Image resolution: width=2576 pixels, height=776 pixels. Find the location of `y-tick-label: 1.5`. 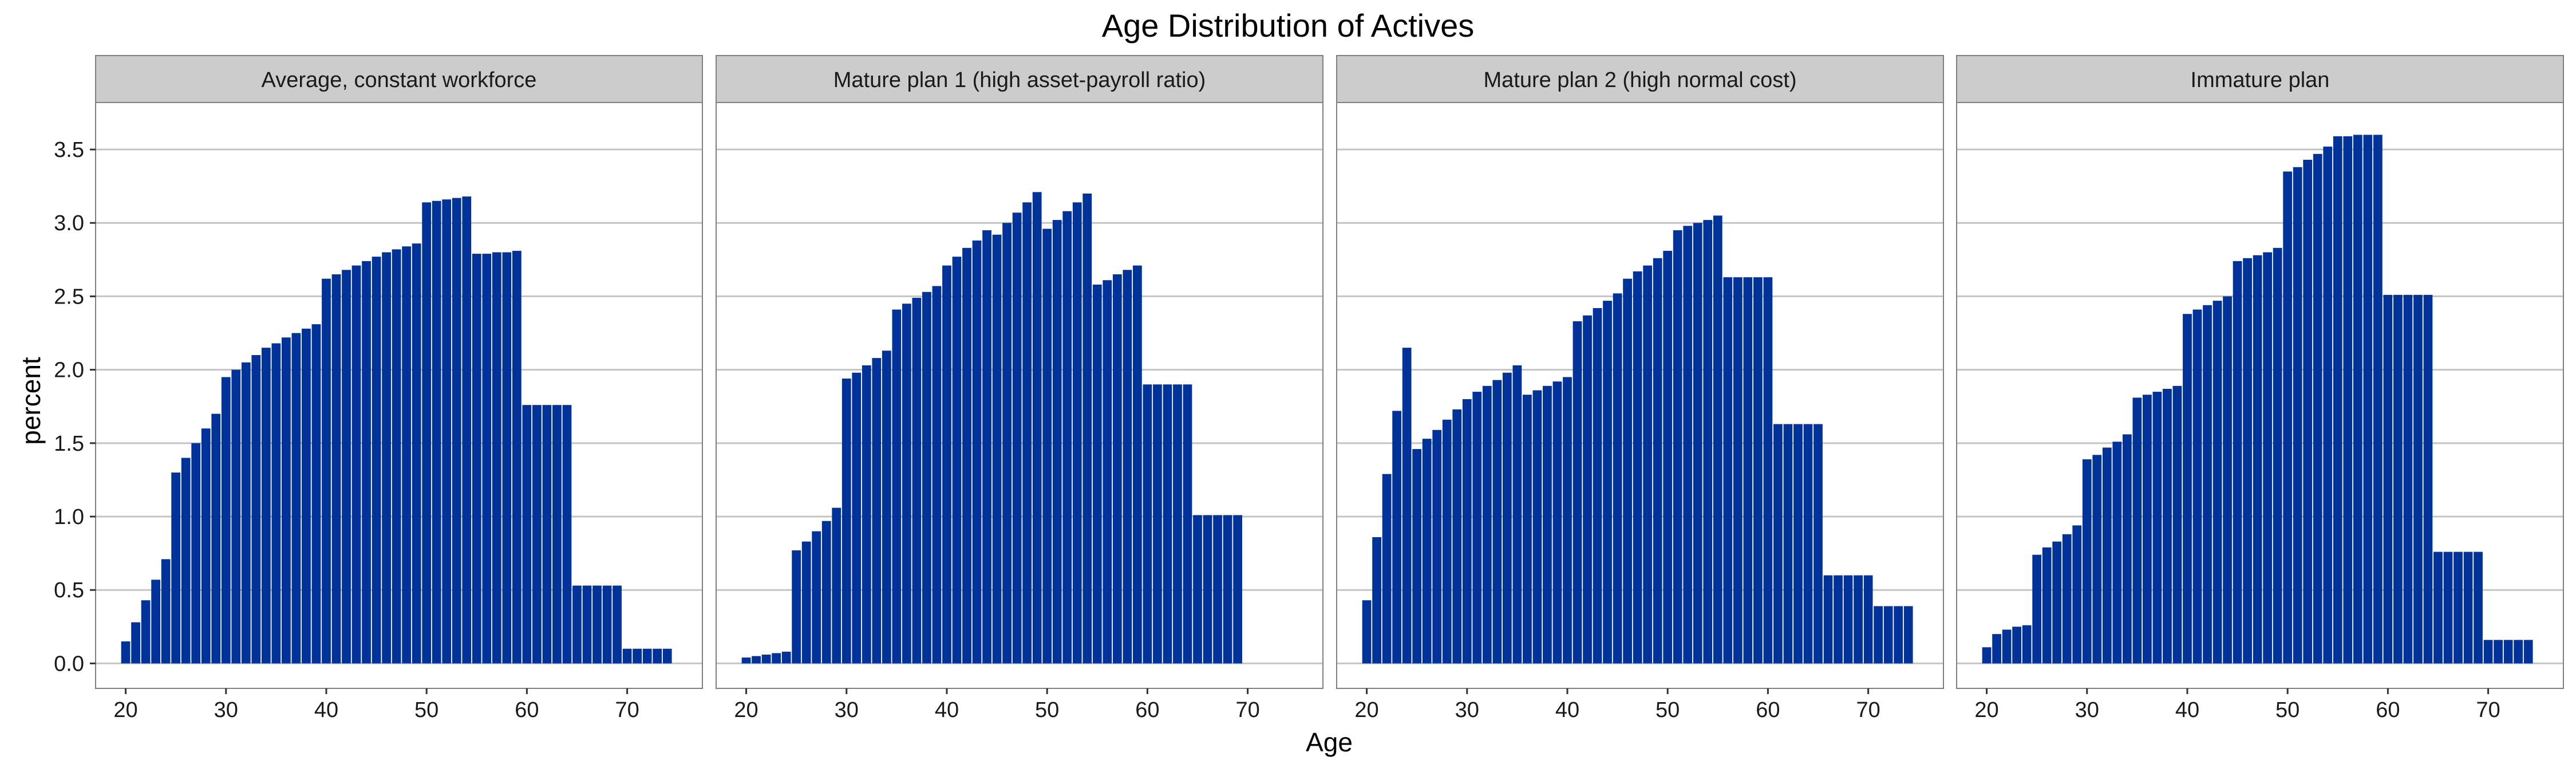

y-tick-label: 1.5 is located at coordinates (69, 444).